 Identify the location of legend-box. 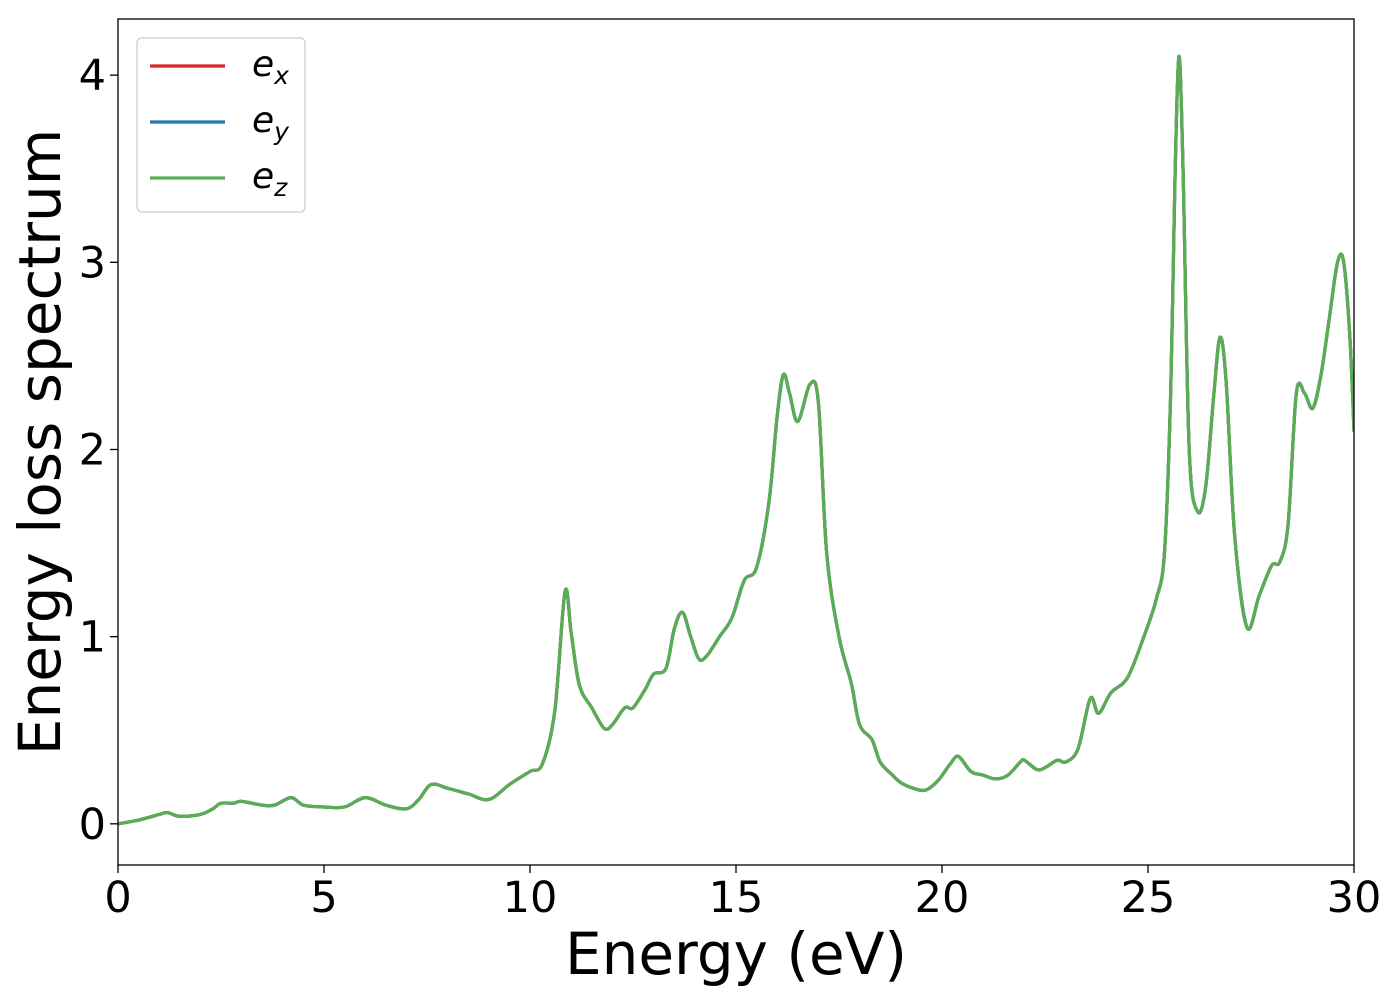
(221, 125).